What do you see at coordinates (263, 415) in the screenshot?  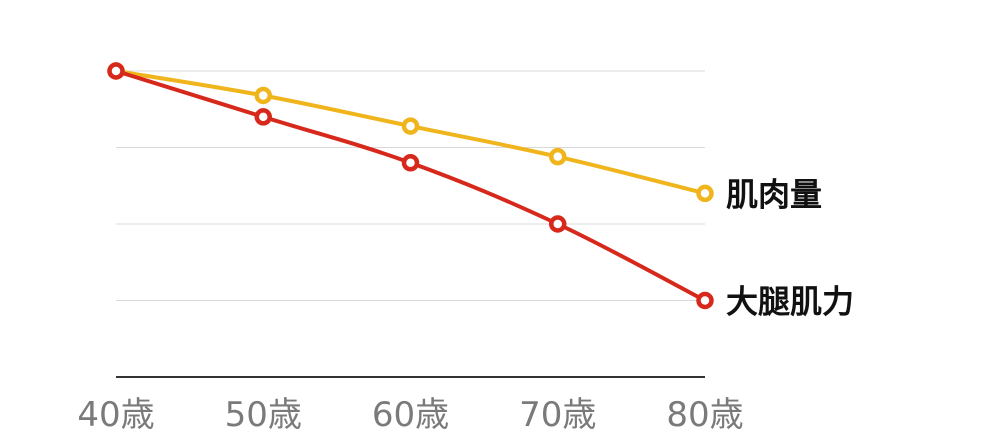 I see `x-tick-label: 50歳` at bounding box center [263, 415].